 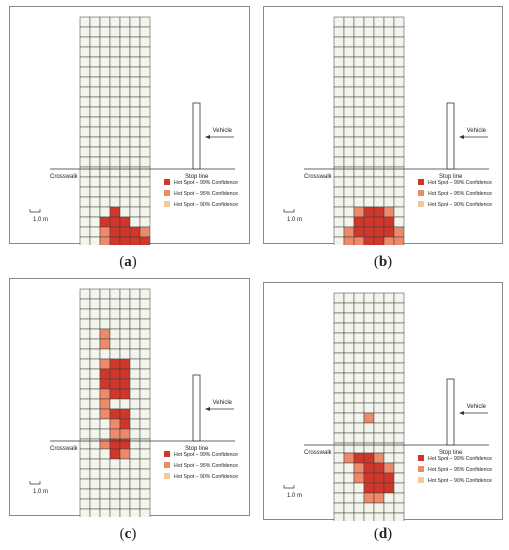 What do you see at coordinates (196, 408) in the screenshot?
I see `stop-line-bar` at bounding box center [196, 408].